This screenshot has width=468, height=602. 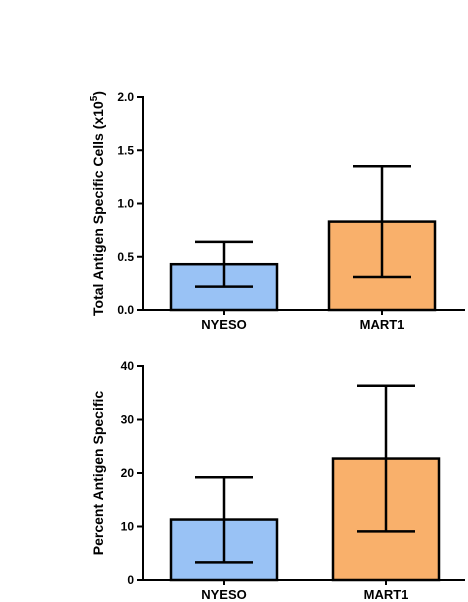 What do you see at coordinates (125, 150) in the screenshot?
I see `y-tick-label: 1.5` at bounding box center [125, 150].